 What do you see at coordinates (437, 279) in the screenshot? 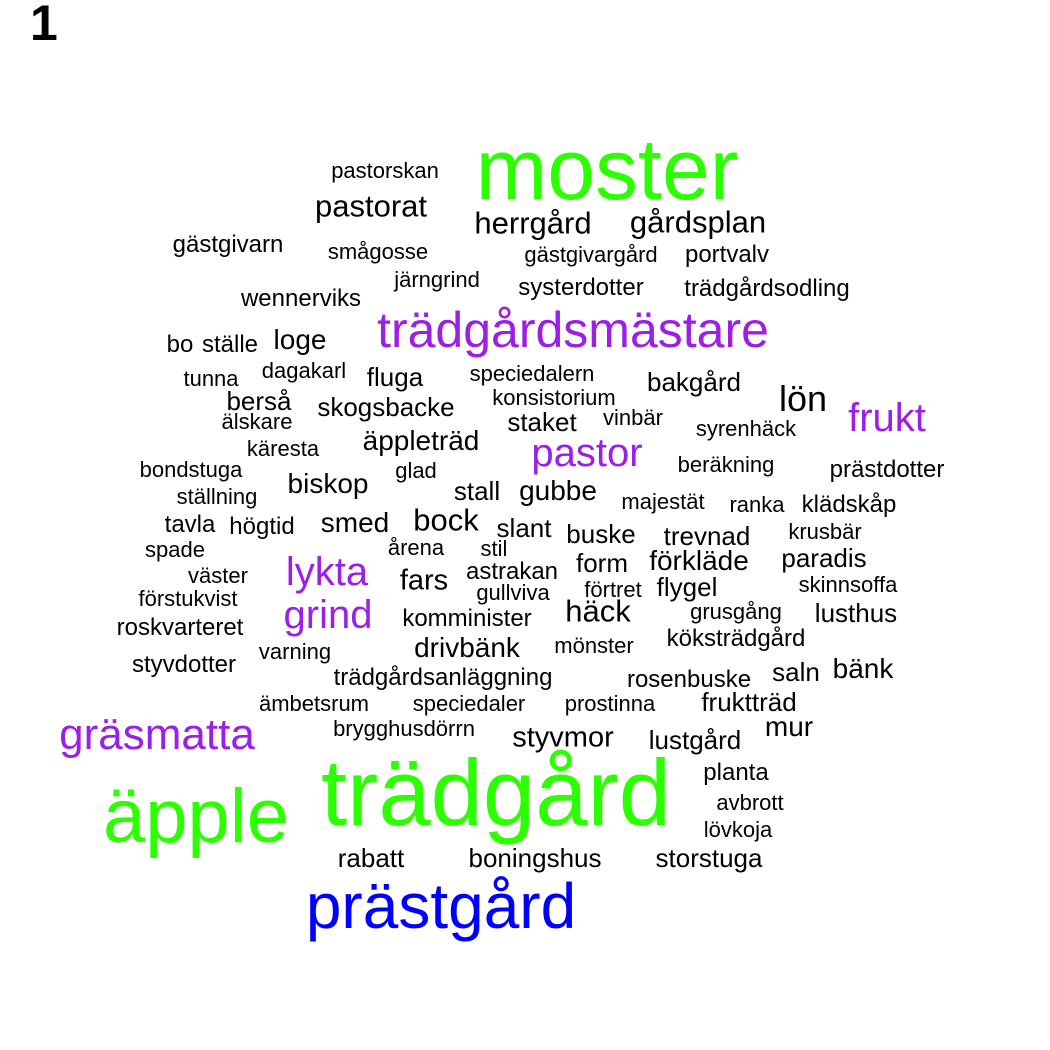
I see `word-jarngrind: järngrind` at bounding box center [437, 279].